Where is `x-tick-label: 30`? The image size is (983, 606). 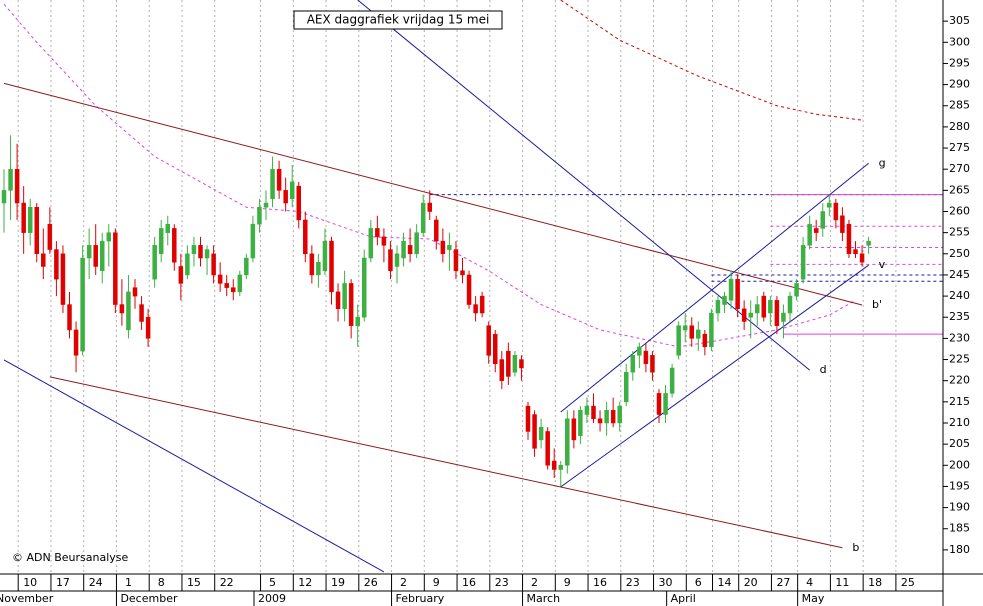 x-tick-label: 30 is located at coordinates (666, 582).